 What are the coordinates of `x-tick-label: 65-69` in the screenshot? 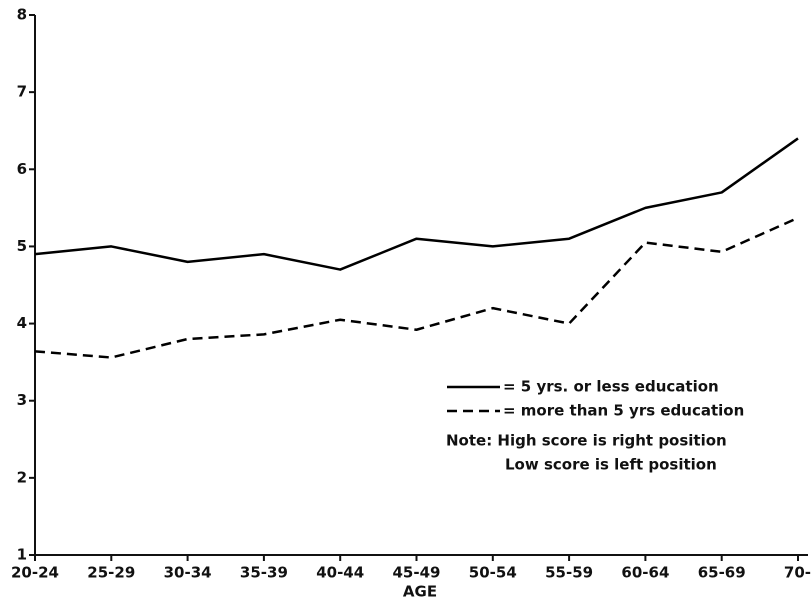 It's located at (722, 573).